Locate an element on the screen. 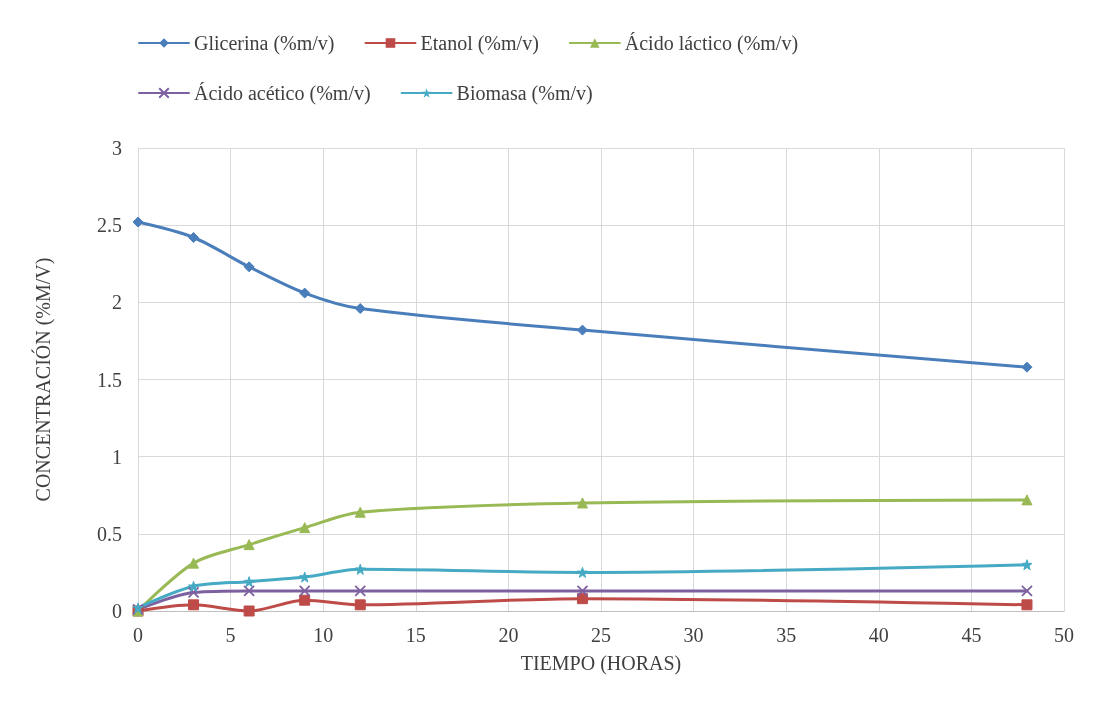  y-tick-label: 0 is located at coordinates (117, 611).